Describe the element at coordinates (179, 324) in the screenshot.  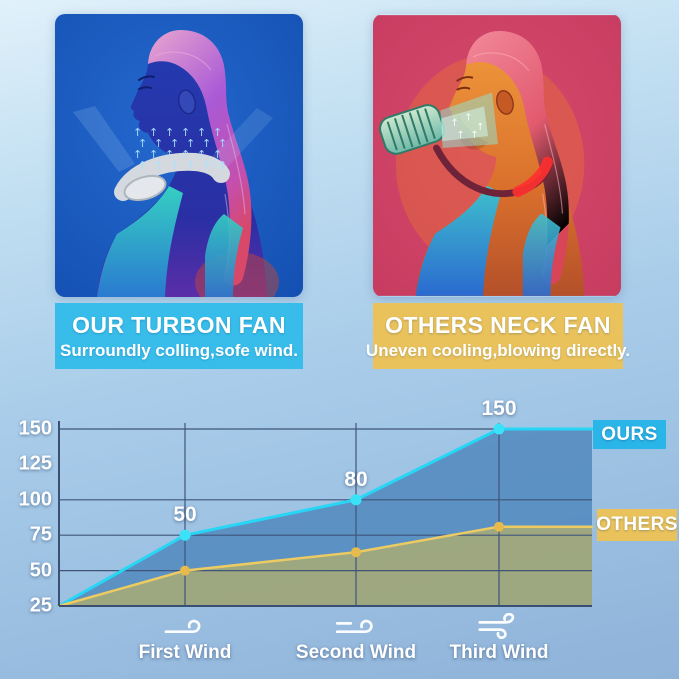
I see `ours-title: OUR TURBON FAN` at that location.